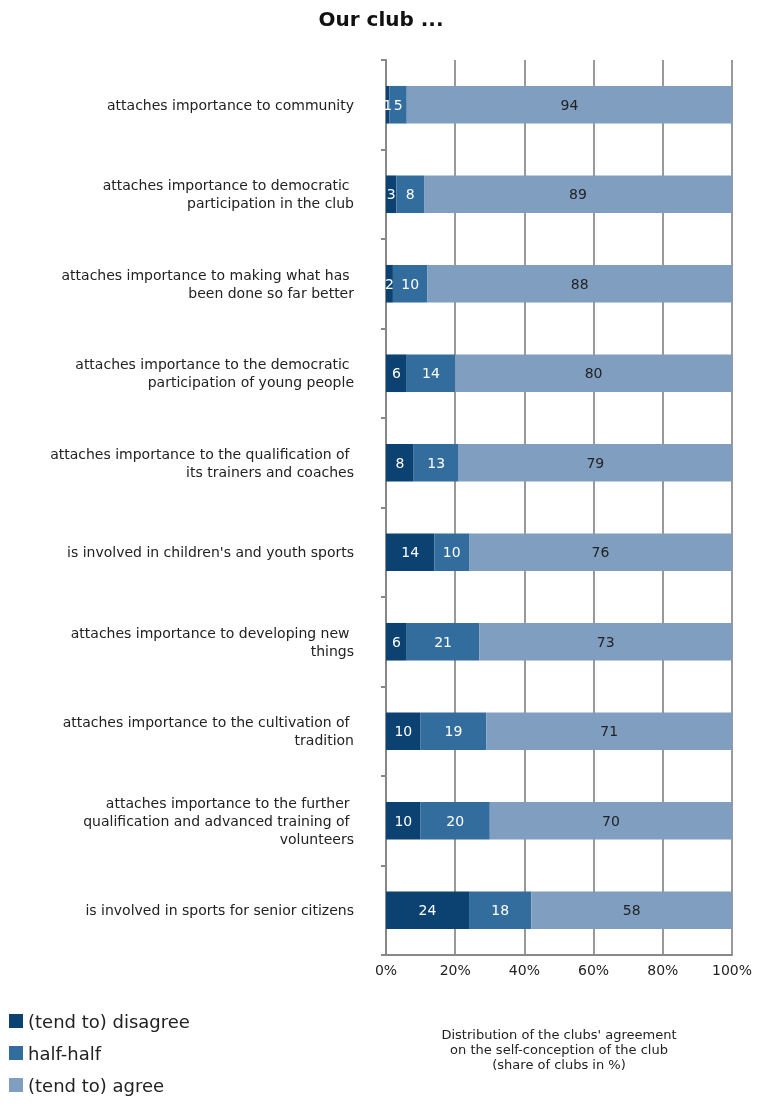  What do you see at coordinates (219, 910) in the screenshot?
I see `y-tick-label: is involved in sports for senior citizens` at bounding box center [219, 910].